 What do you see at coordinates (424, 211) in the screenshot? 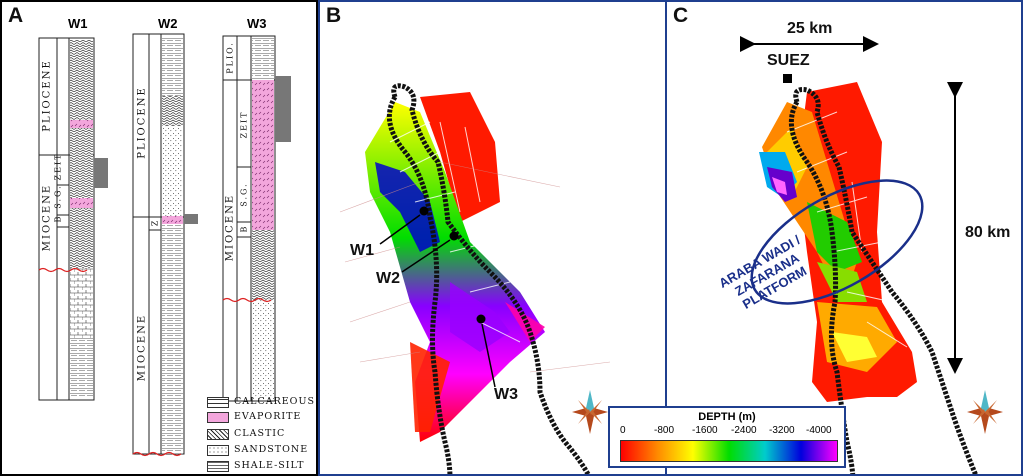
I see `well-w1-marker` at bounding box center [424, 211].